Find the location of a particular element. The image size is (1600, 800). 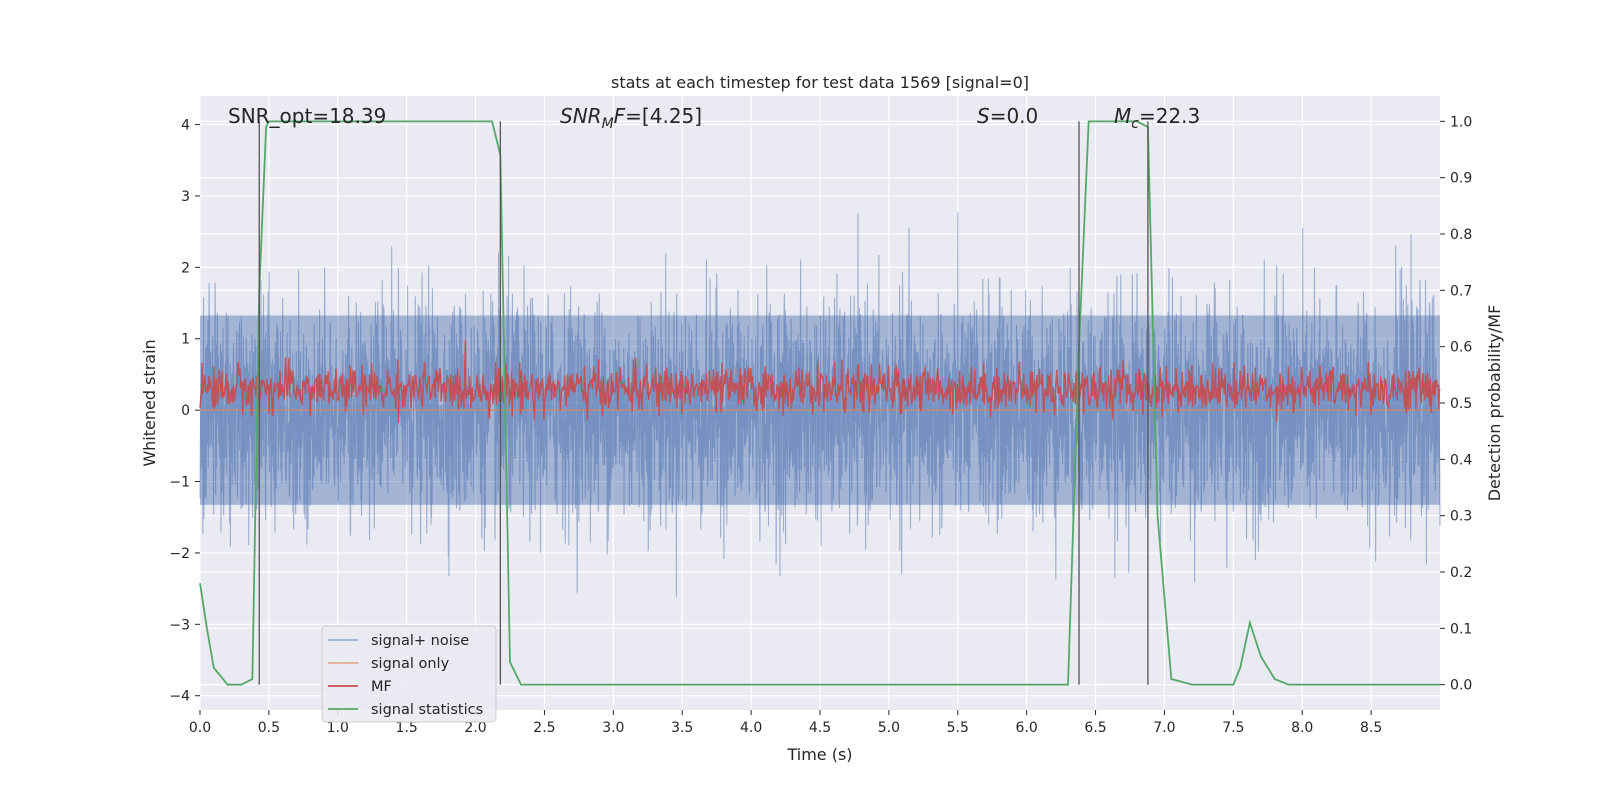

legend-box is located at coordinates (409, 674).